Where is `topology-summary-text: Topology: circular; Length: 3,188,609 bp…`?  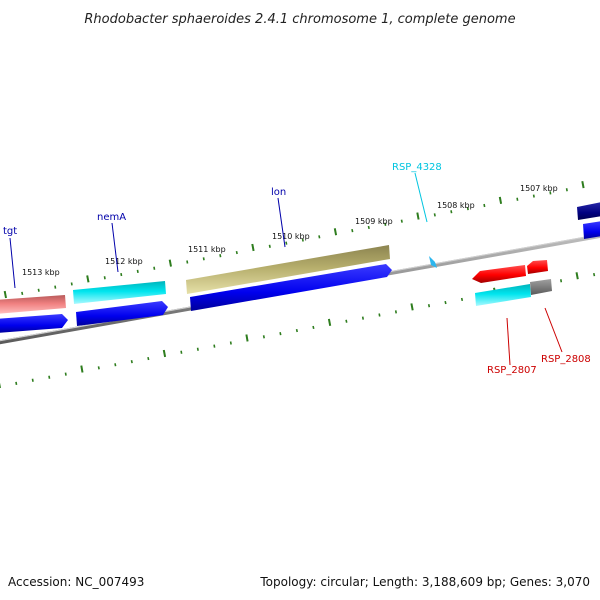
topology-summary-text: Topology: circular; Length: 3,188,609 bp… is located at coordinates (424, 582).